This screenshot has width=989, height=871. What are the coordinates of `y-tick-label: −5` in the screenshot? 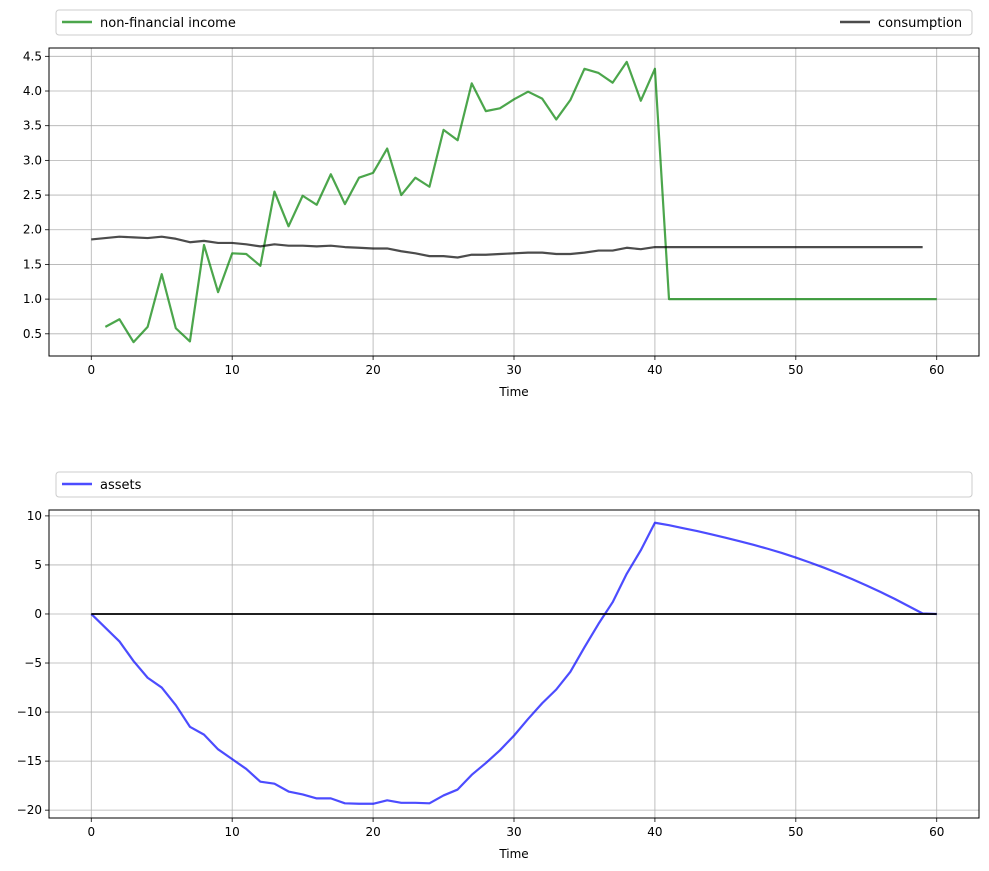 It's located at (33, 663).